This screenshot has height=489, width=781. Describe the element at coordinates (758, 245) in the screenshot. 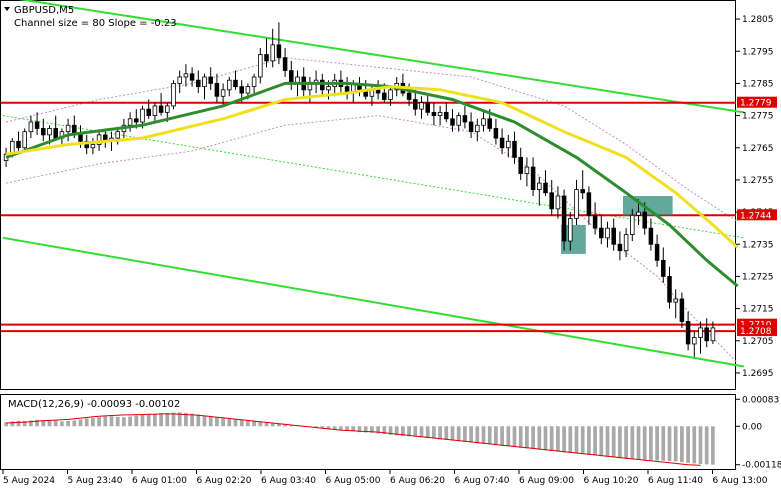

I see `price-tick-label: 1.2735` at that location.